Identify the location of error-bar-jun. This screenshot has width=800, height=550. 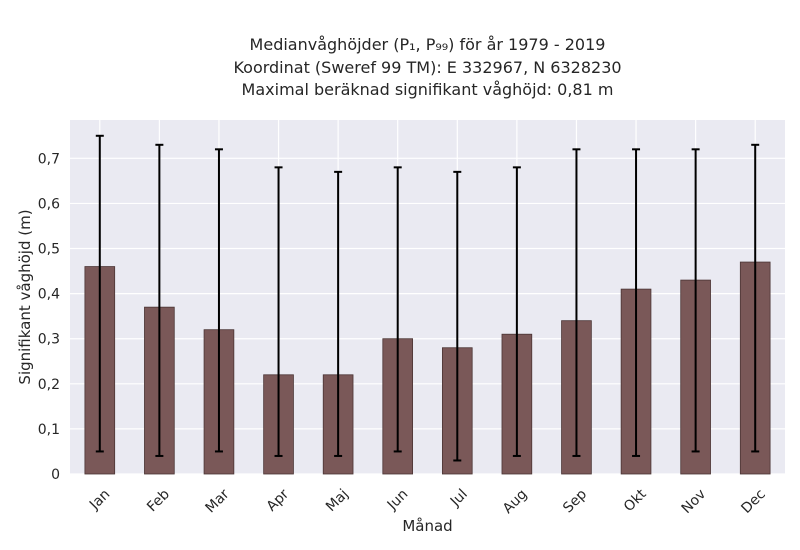
(397, 309).